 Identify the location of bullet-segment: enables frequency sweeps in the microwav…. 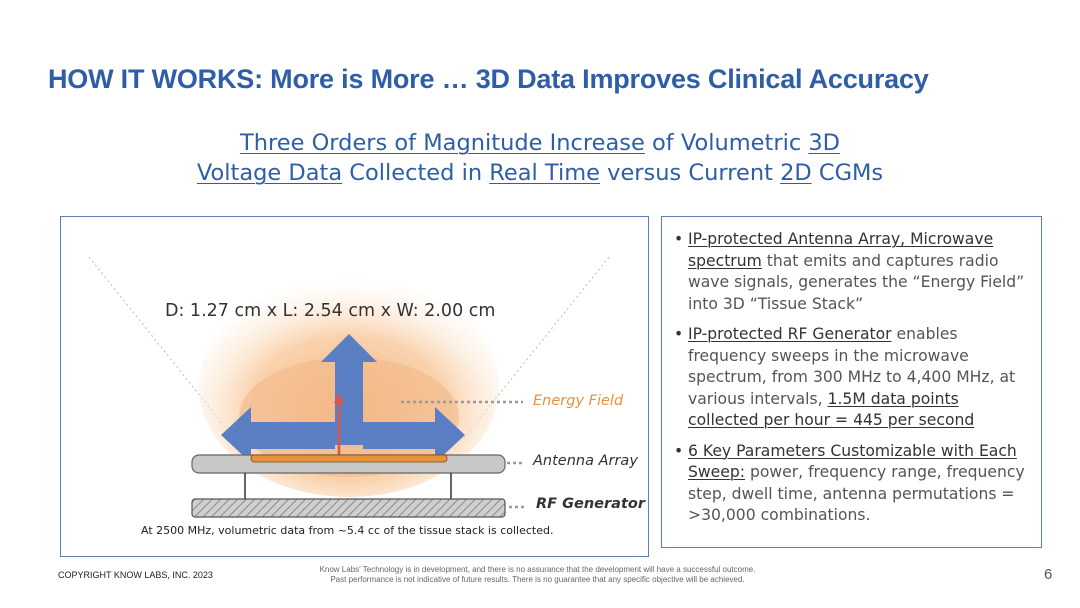
(852, 366).